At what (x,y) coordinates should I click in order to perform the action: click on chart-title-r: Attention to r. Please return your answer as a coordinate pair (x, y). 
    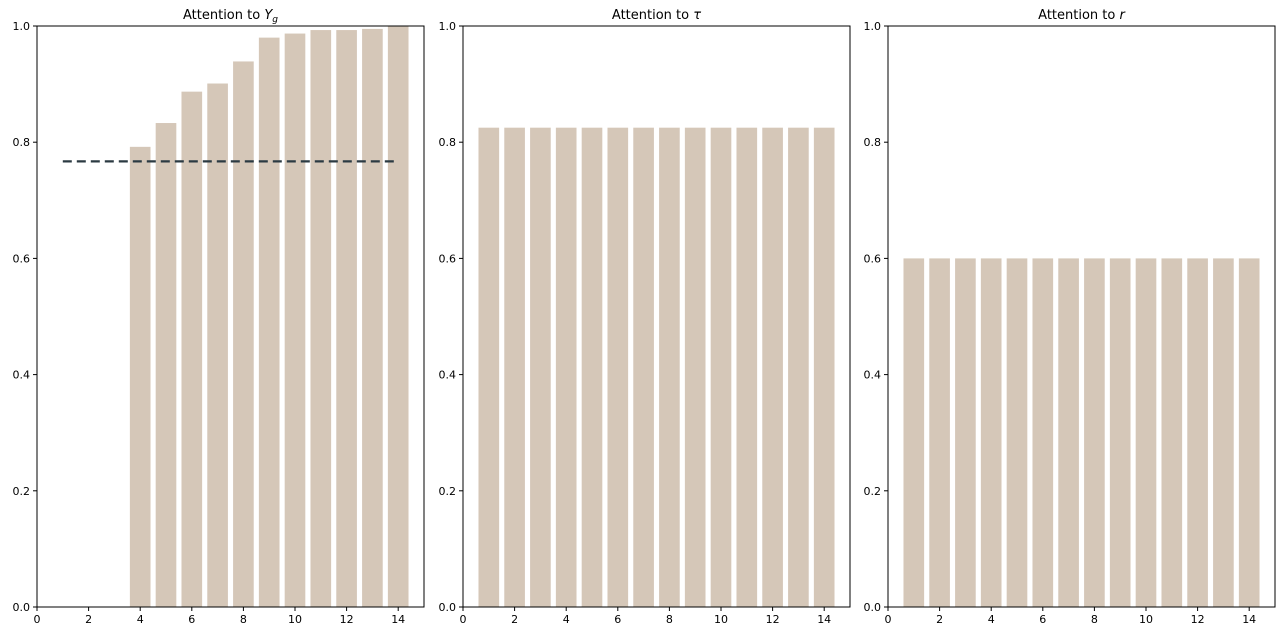
    Looking at the image, I should click on (1082, 15).